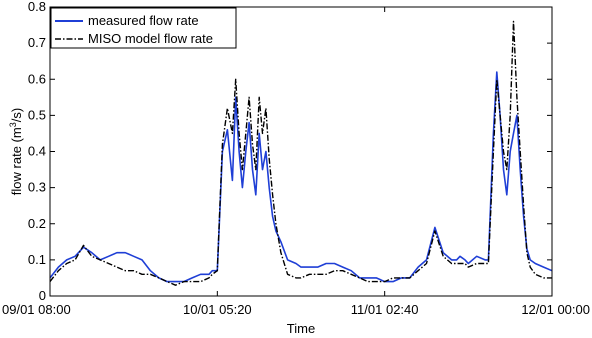 The width and height of the screenshot is (592, 338). I want to click on y-axis-label-superscript: 3, so click(13, 124).